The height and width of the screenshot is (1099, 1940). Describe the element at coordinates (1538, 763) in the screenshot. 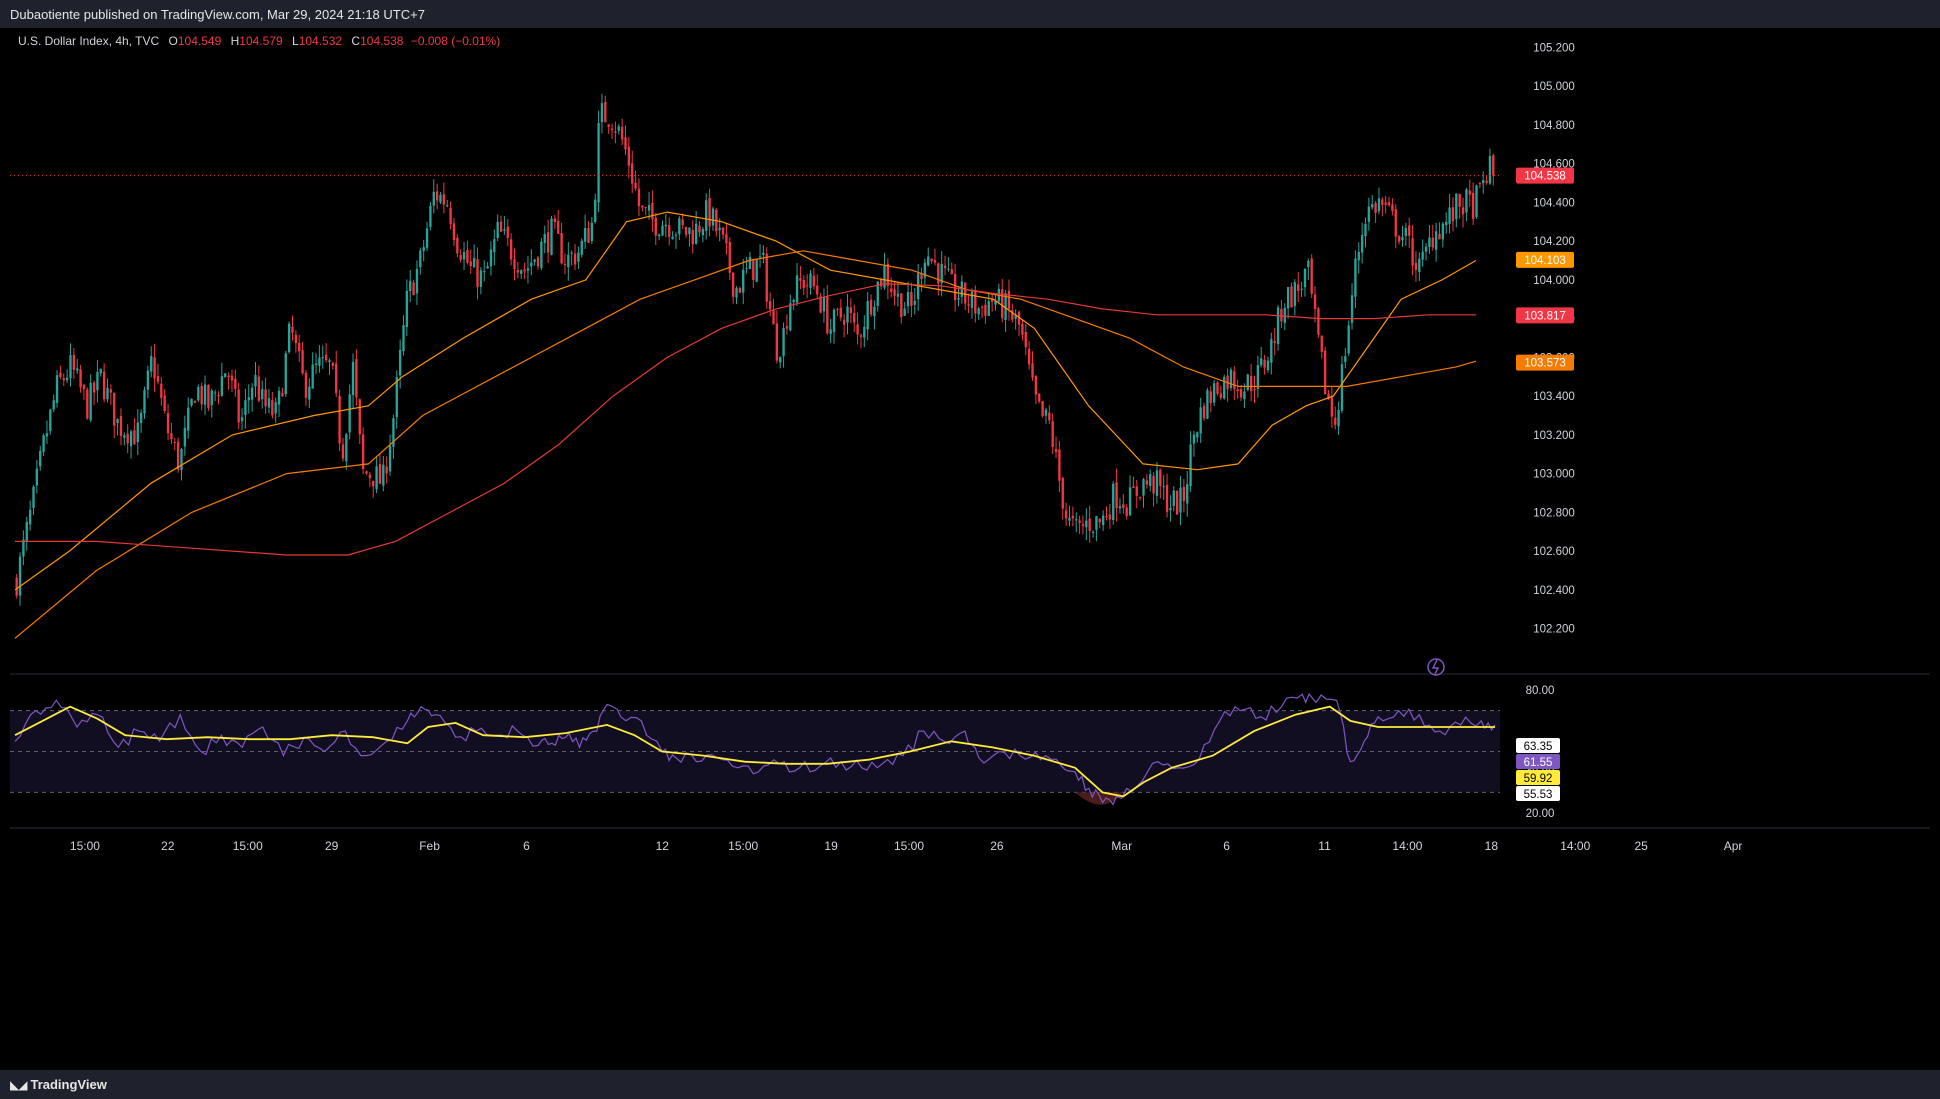

I see `rsi-badge-label: 61.55` at that location.